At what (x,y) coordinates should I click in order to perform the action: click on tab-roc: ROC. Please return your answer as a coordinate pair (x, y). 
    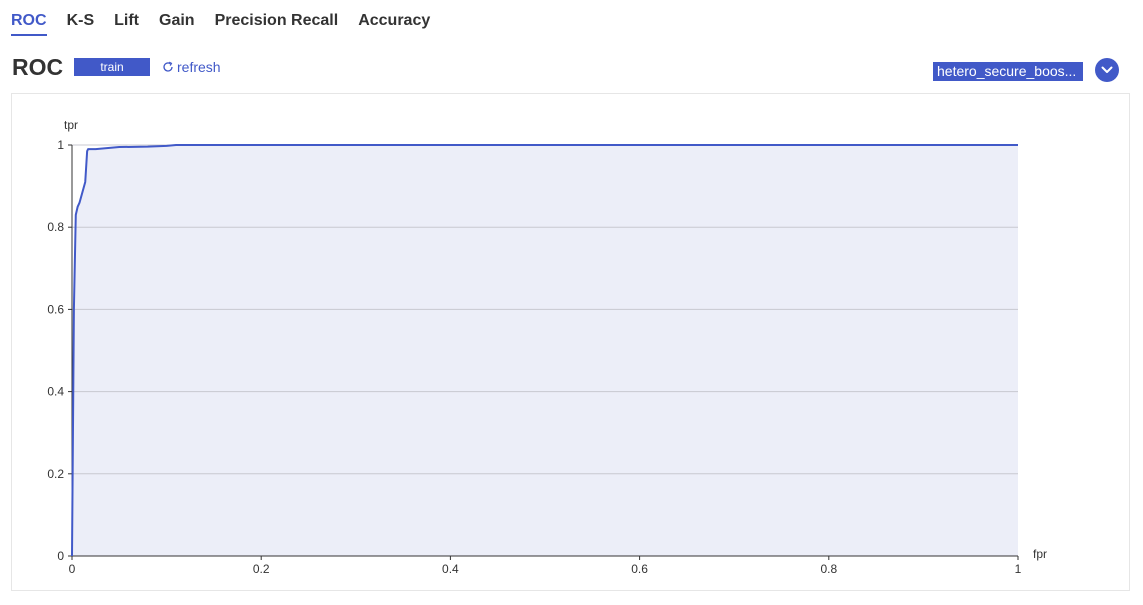
    Looking at the image, I should click on (29, 22).